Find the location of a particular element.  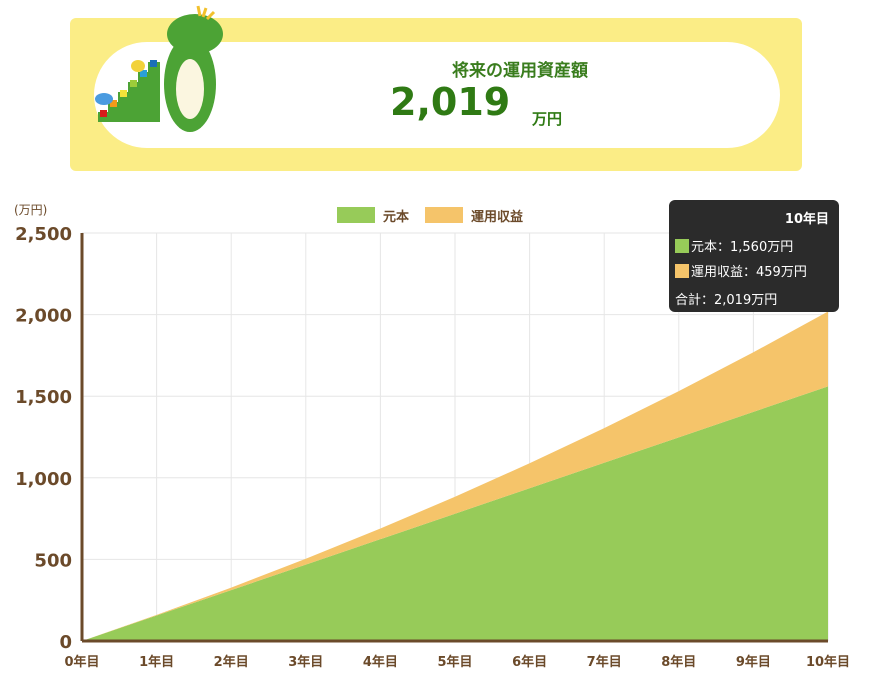

legend-label: 元本 is located at coordinates (396, 217).